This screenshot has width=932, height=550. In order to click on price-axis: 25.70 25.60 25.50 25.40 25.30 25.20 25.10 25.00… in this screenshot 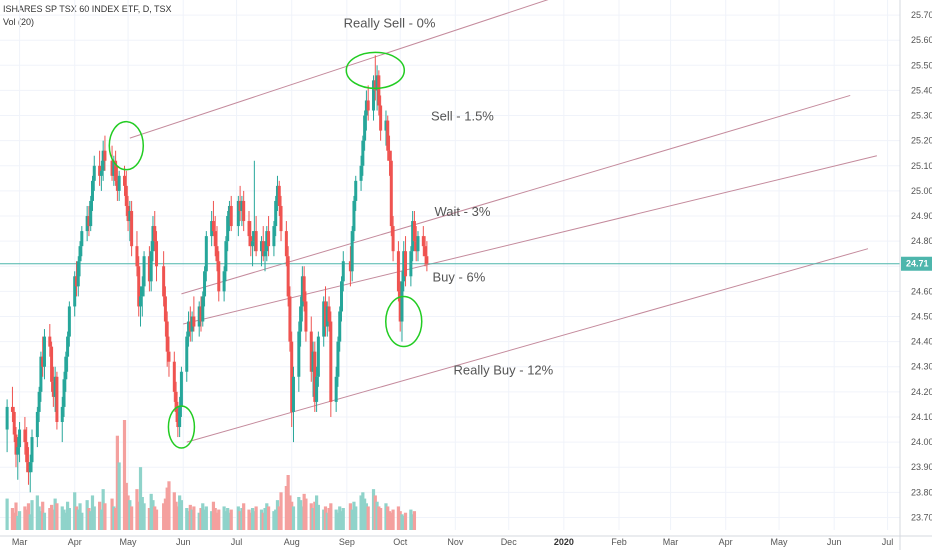, I will do `click(915, 275)`.